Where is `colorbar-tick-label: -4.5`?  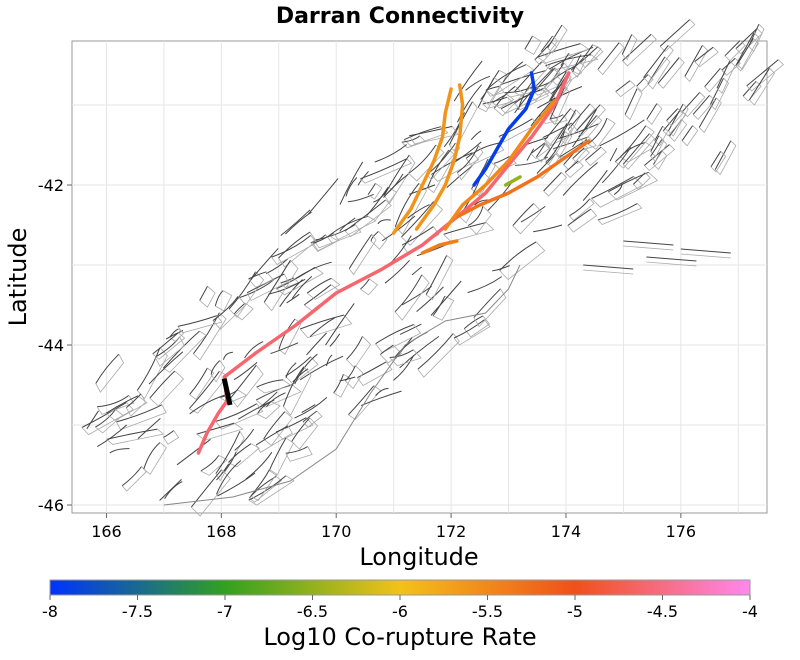 colorbar-tick-label: -4.5 is located at coordinates (662, 611).